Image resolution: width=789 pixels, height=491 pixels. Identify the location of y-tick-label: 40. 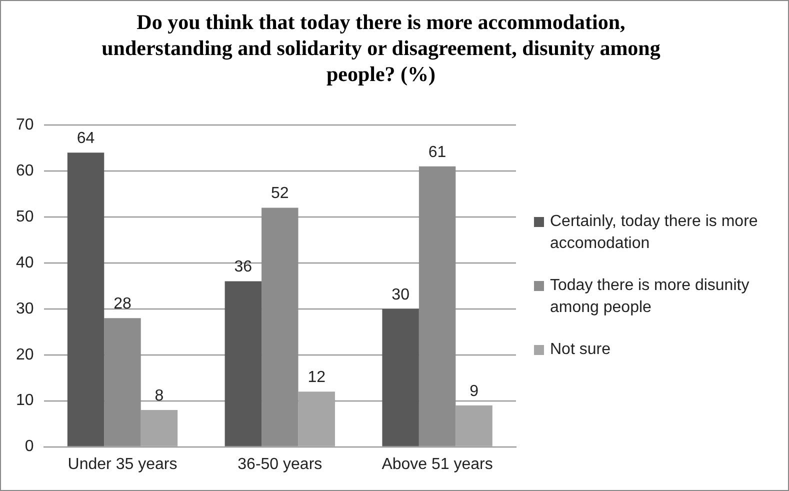
(25, 263).